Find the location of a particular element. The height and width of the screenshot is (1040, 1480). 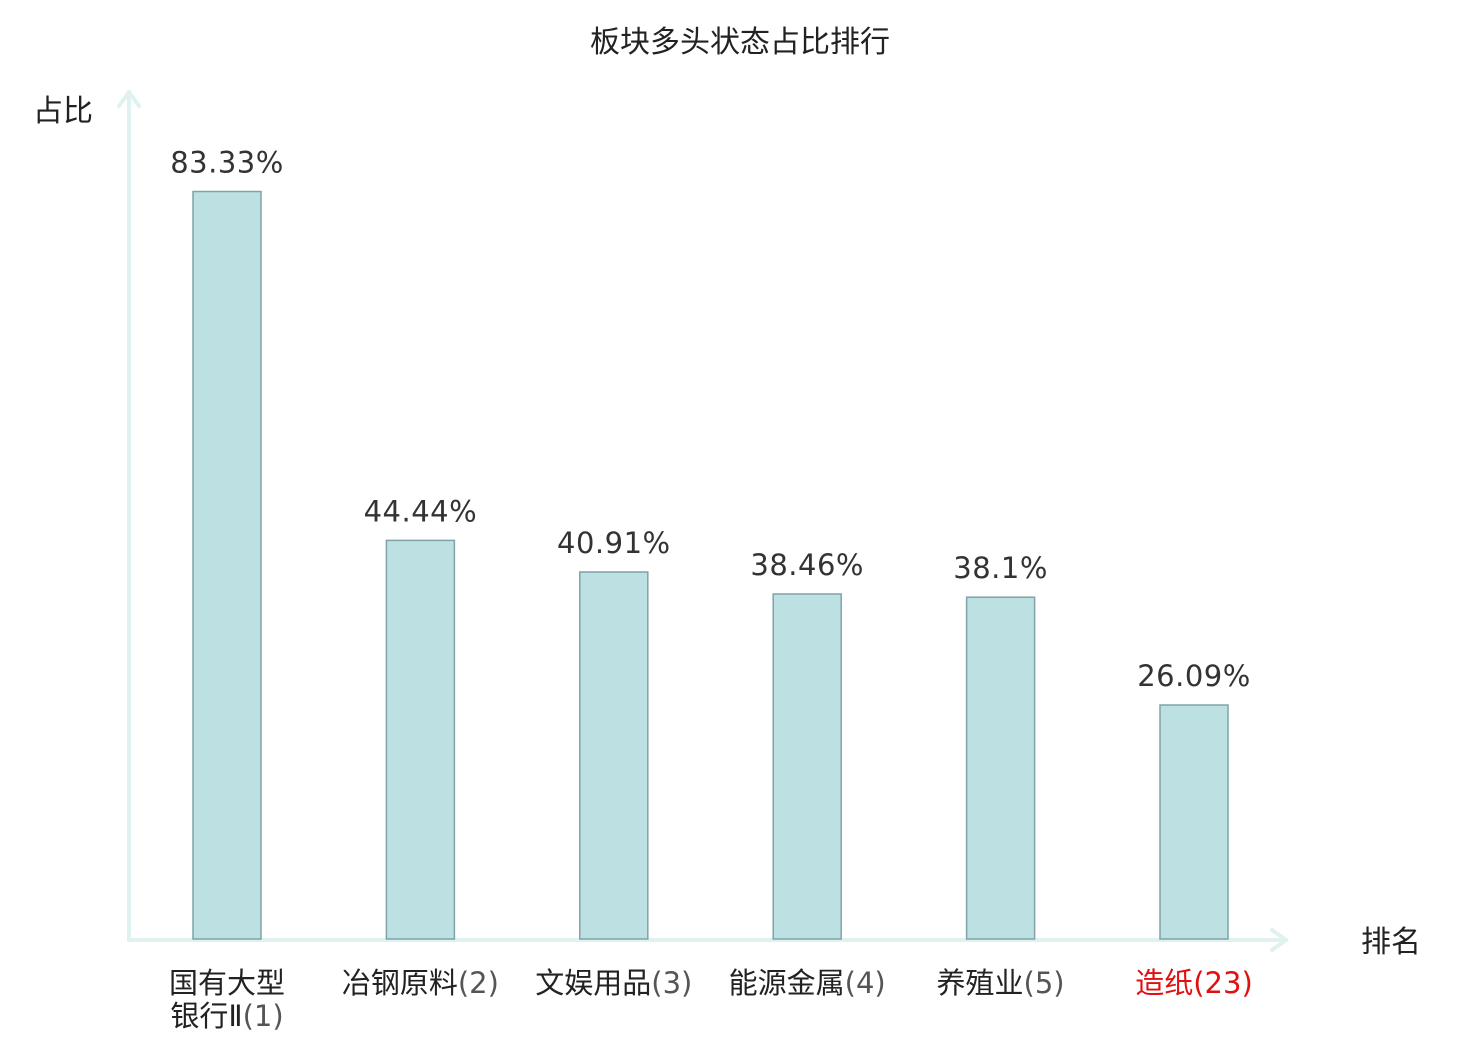

value-label-6: 26.09% is located at coordinates (1194, 676).